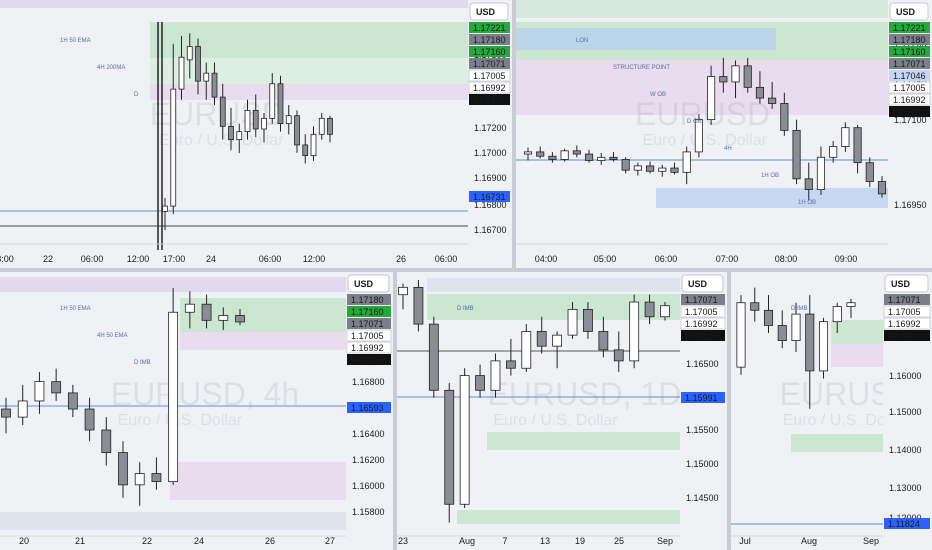 The image size is (932, 550). I want to click on chart-annotation: 4H 50 EMA, so click(112, 336).